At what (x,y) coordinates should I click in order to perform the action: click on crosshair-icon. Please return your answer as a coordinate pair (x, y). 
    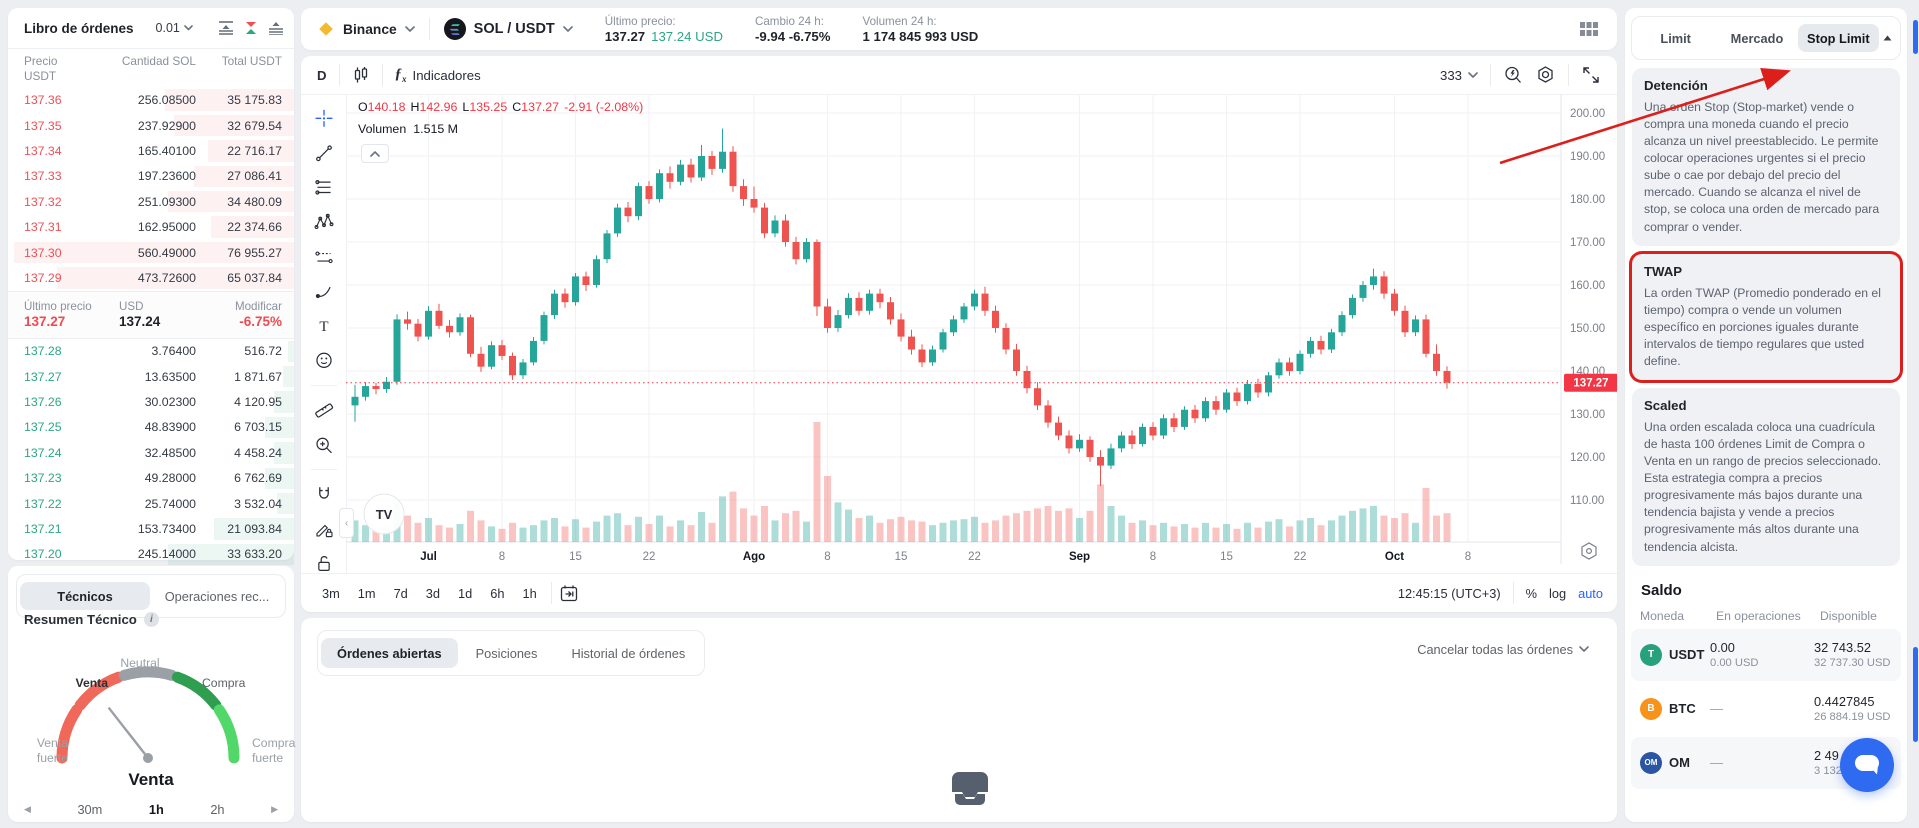
    Looking at the image, I should click on (324, 118).